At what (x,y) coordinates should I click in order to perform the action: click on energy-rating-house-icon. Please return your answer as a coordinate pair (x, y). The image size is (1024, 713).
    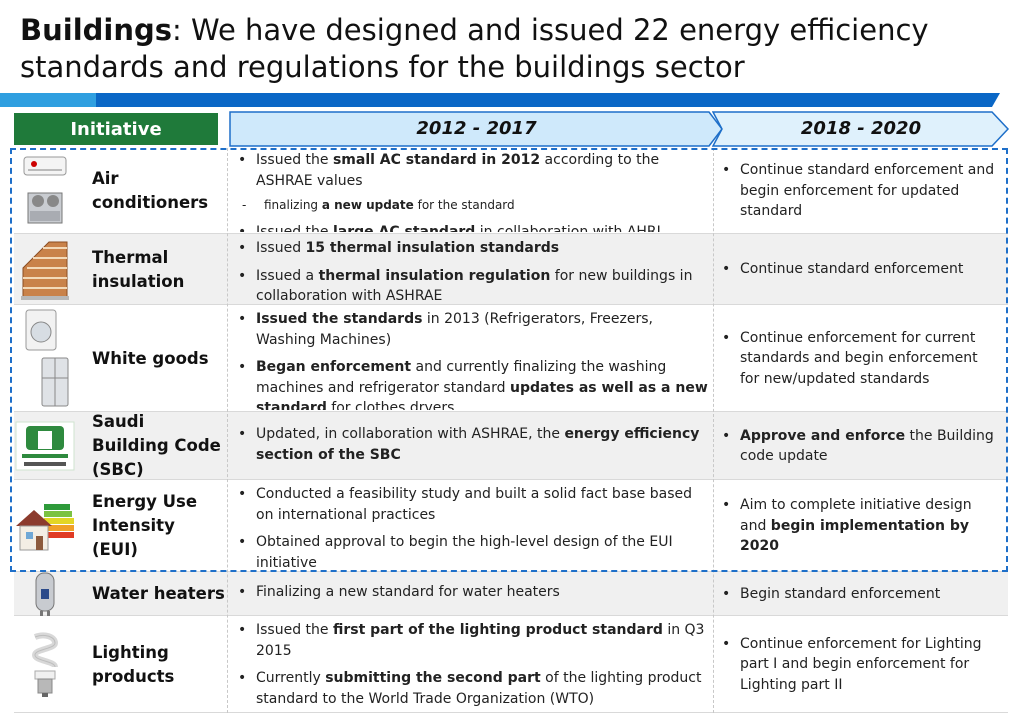
    Looking at the image, I should click on (45, 526).